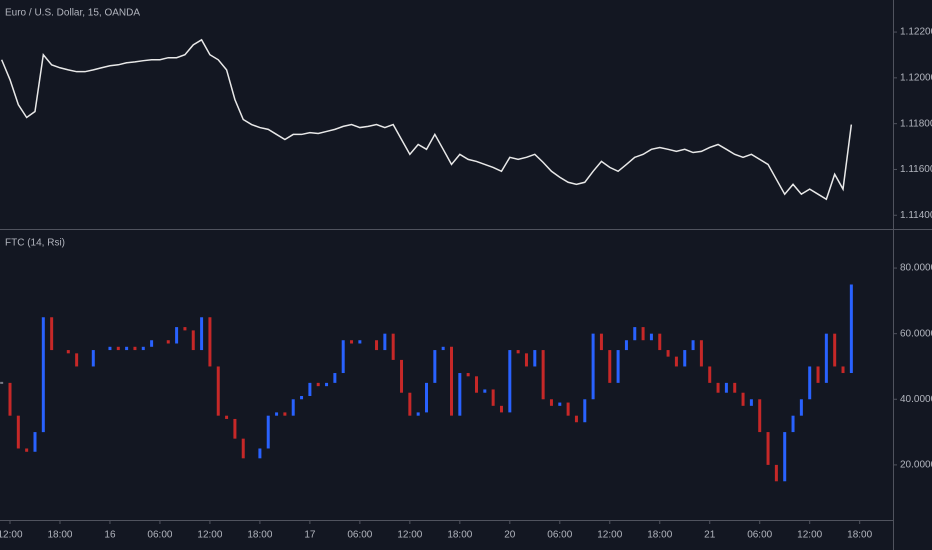  Describe the element at coordinates (110, 535) in the screenshot. I see `x-tick-label: 16` at that location.